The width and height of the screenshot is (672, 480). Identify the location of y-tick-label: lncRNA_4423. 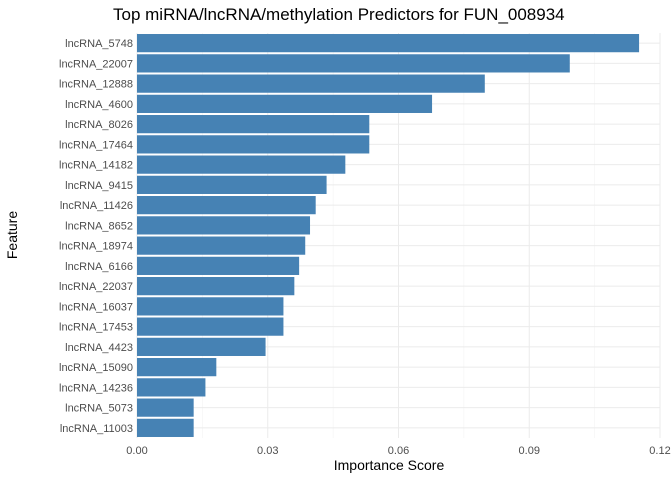
(99, 348).